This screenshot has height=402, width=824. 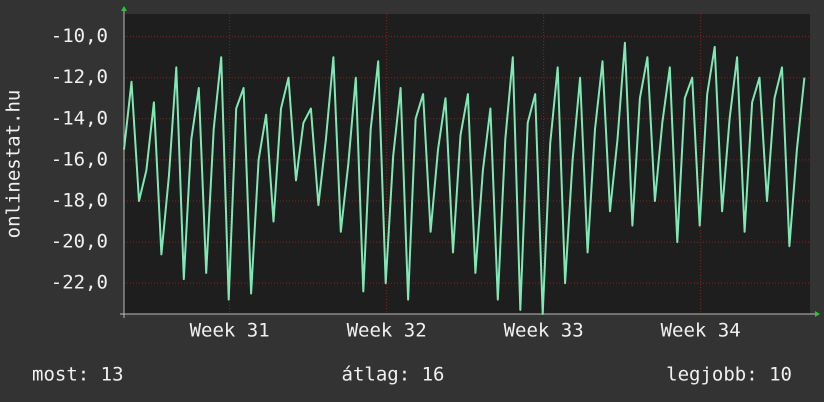 What do you see at coordinates (387, 331) in the screenshot?
I see `x-tick-label: Week 32` at bounding box center [387, 331].